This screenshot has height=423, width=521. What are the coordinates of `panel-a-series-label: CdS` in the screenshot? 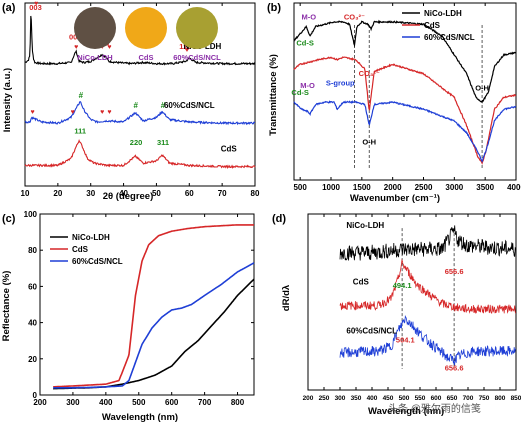 It's located at (229, 149).